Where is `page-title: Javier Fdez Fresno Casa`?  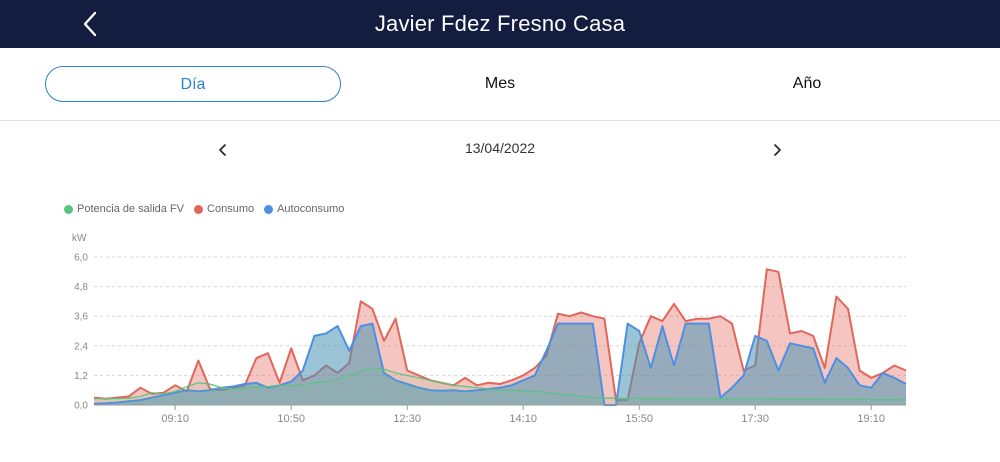
page-title: Javier Fdez Fresno Casa is located at coordinates (500, 23).